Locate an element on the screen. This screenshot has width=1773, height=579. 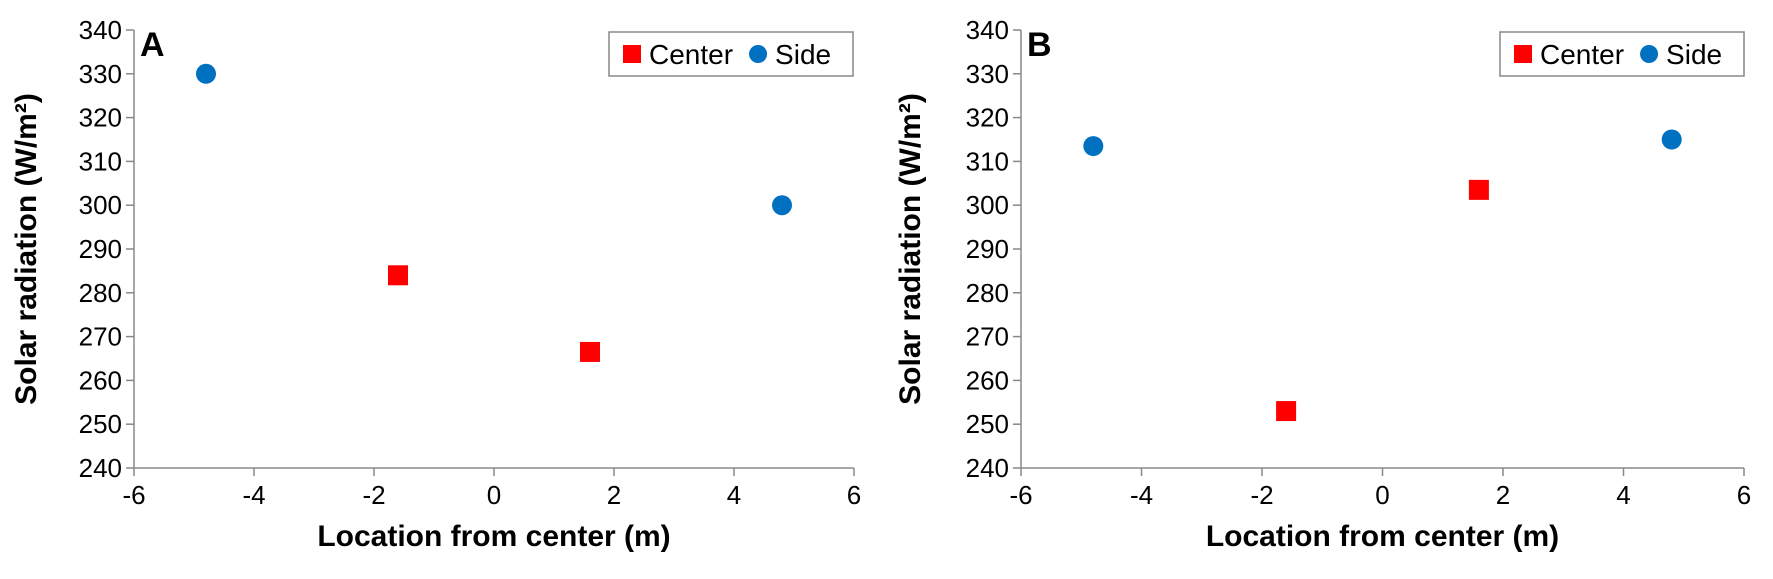
panel-label: B is located at coordinates (1039, 45).